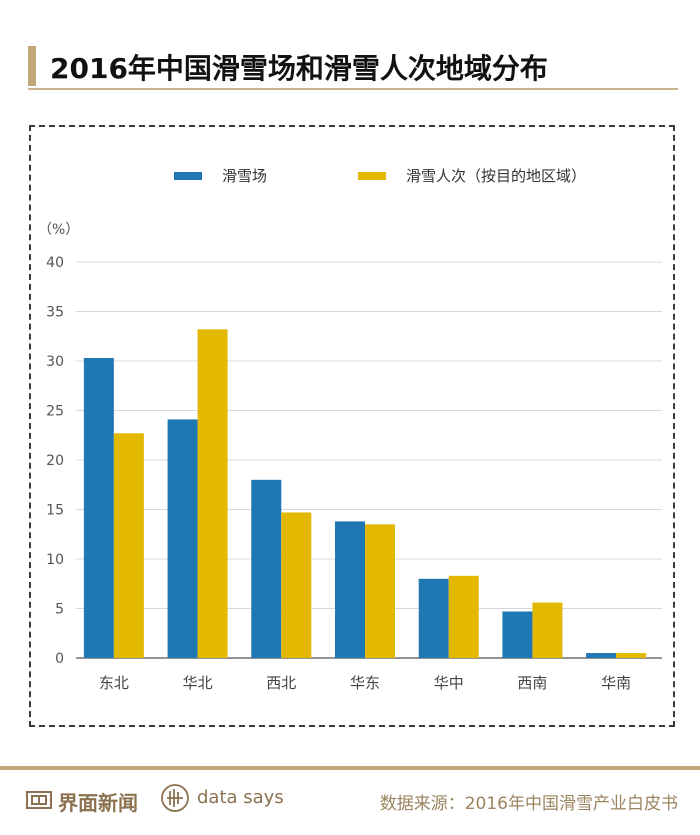 This screenshot has height=835, width=700. What do you see at coordinates (55, 511) in the screenshot?
I see `y-tick-label: 15` at bounding box center [55, 511].